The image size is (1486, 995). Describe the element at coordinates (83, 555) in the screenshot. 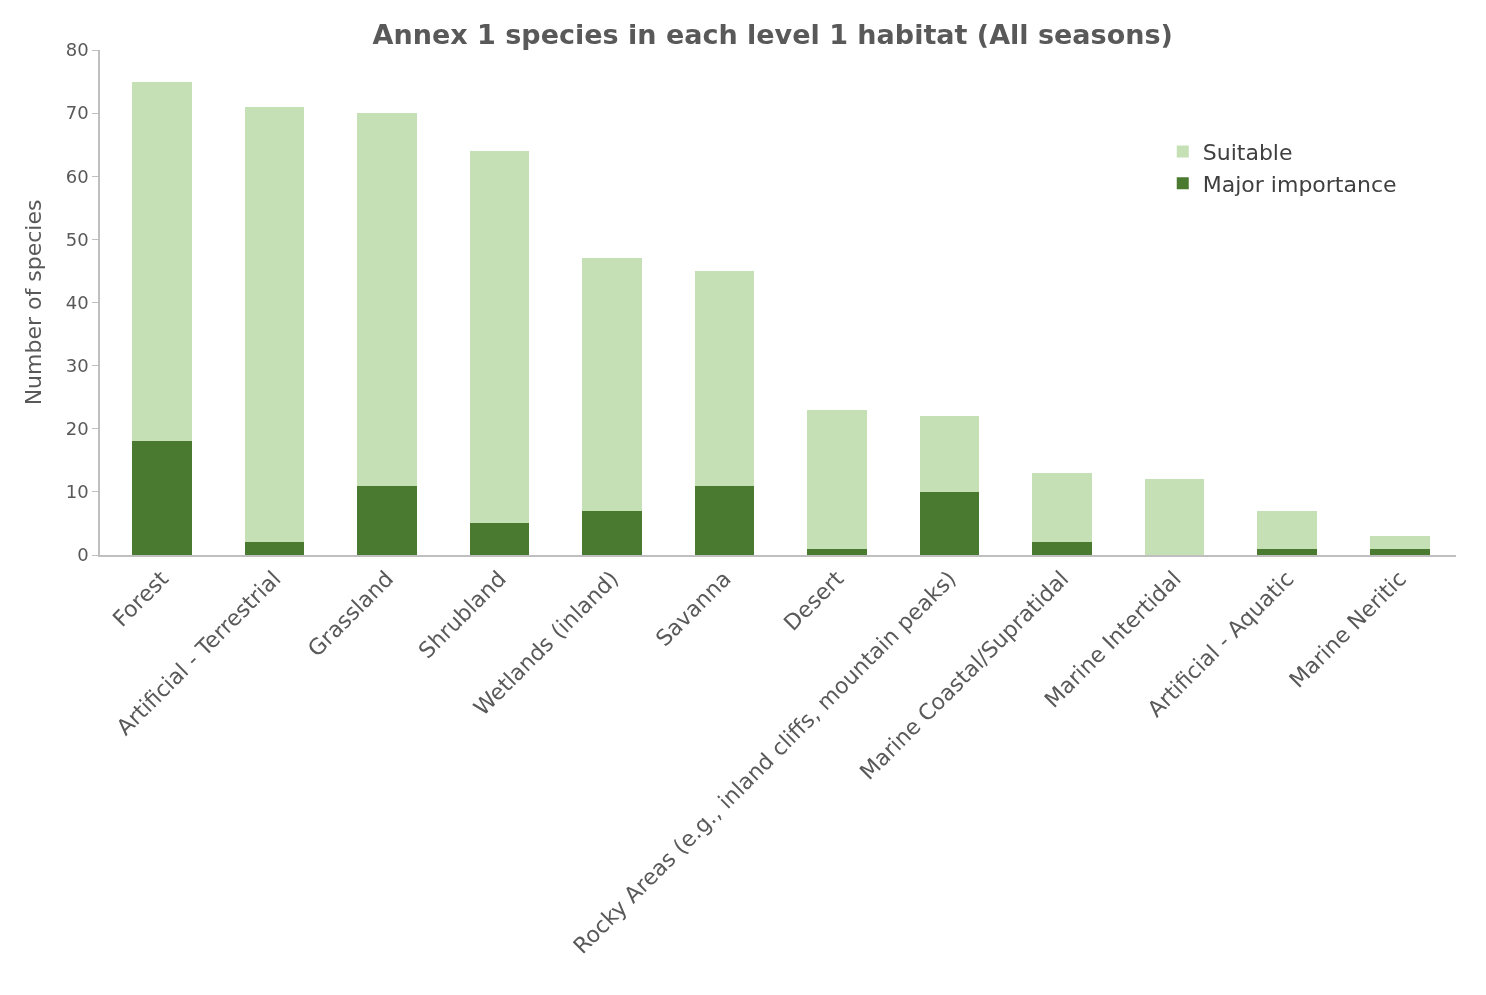

I see `y-tick-label: 0` at that location.